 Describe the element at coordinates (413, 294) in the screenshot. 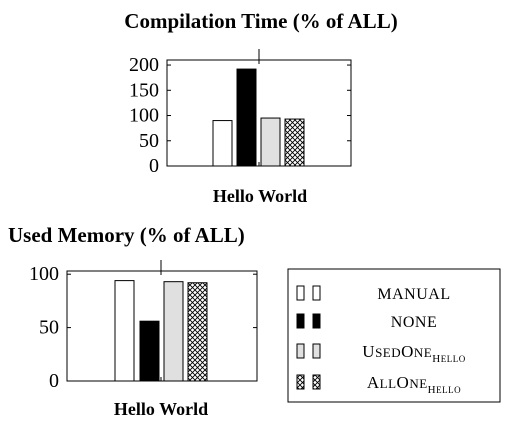

I see `legend-label: MANUAL` at that location.